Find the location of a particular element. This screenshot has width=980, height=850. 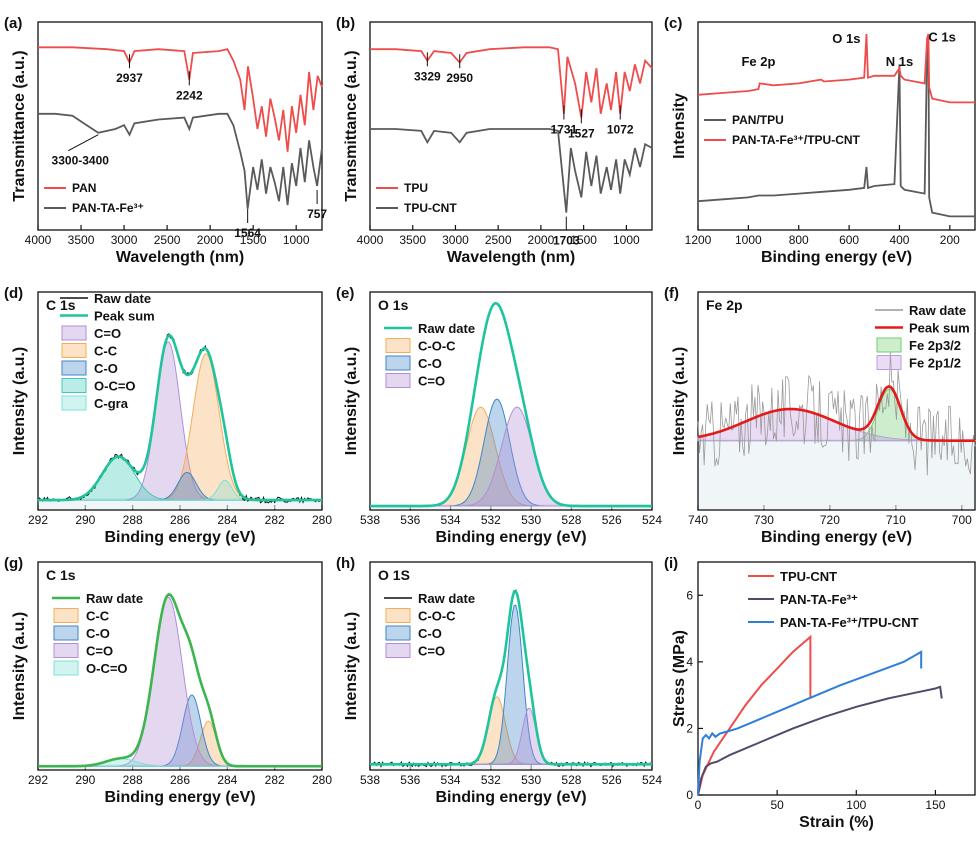

x-tick-label: 288 is located at coordinates (133, 520).